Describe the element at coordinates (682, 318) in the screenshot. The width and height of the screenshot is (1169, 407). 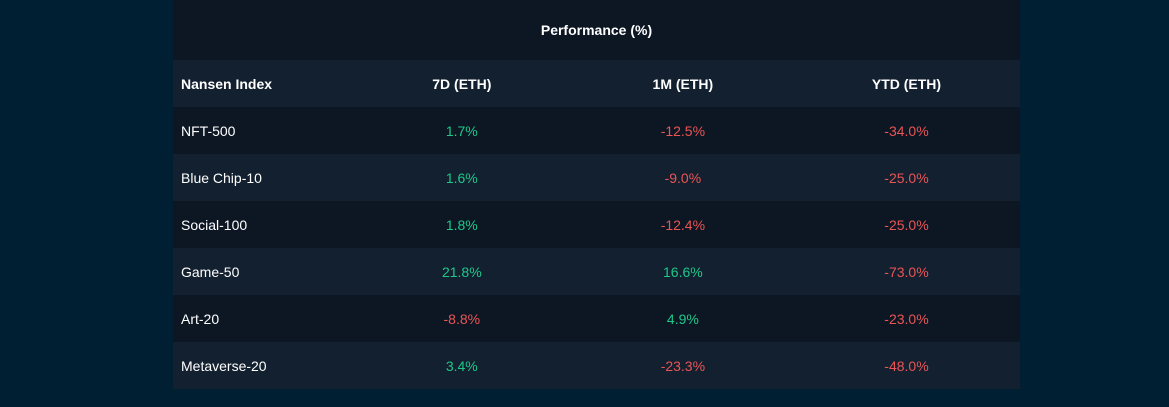
I see `performance-value: 4.9%` at that location.